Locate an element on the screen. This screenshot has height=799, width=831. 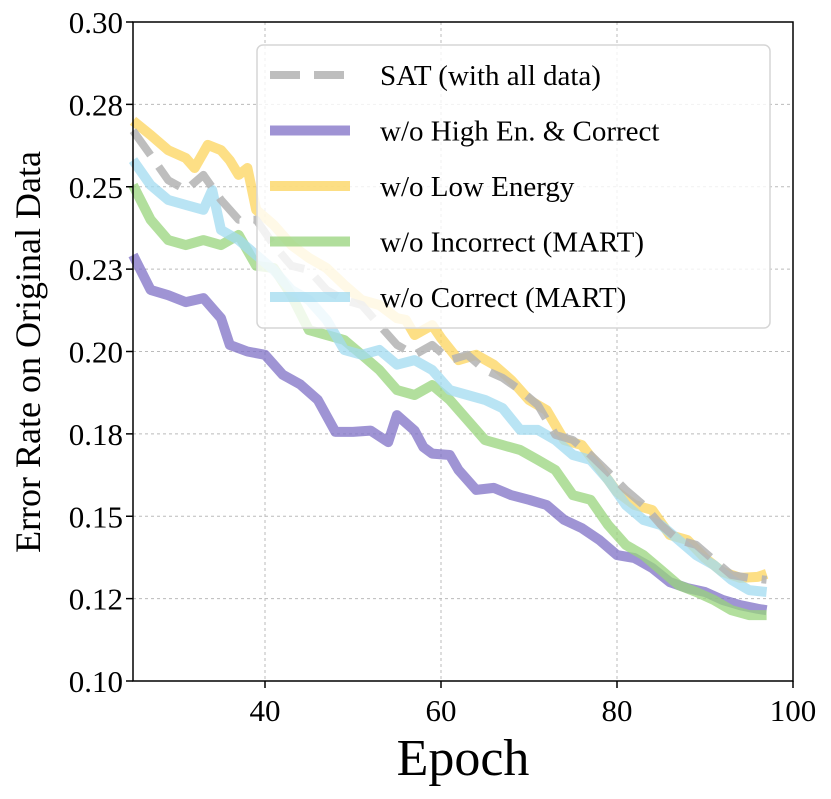
y-tick-label: 0.23 is located at coordinates (96, 269).